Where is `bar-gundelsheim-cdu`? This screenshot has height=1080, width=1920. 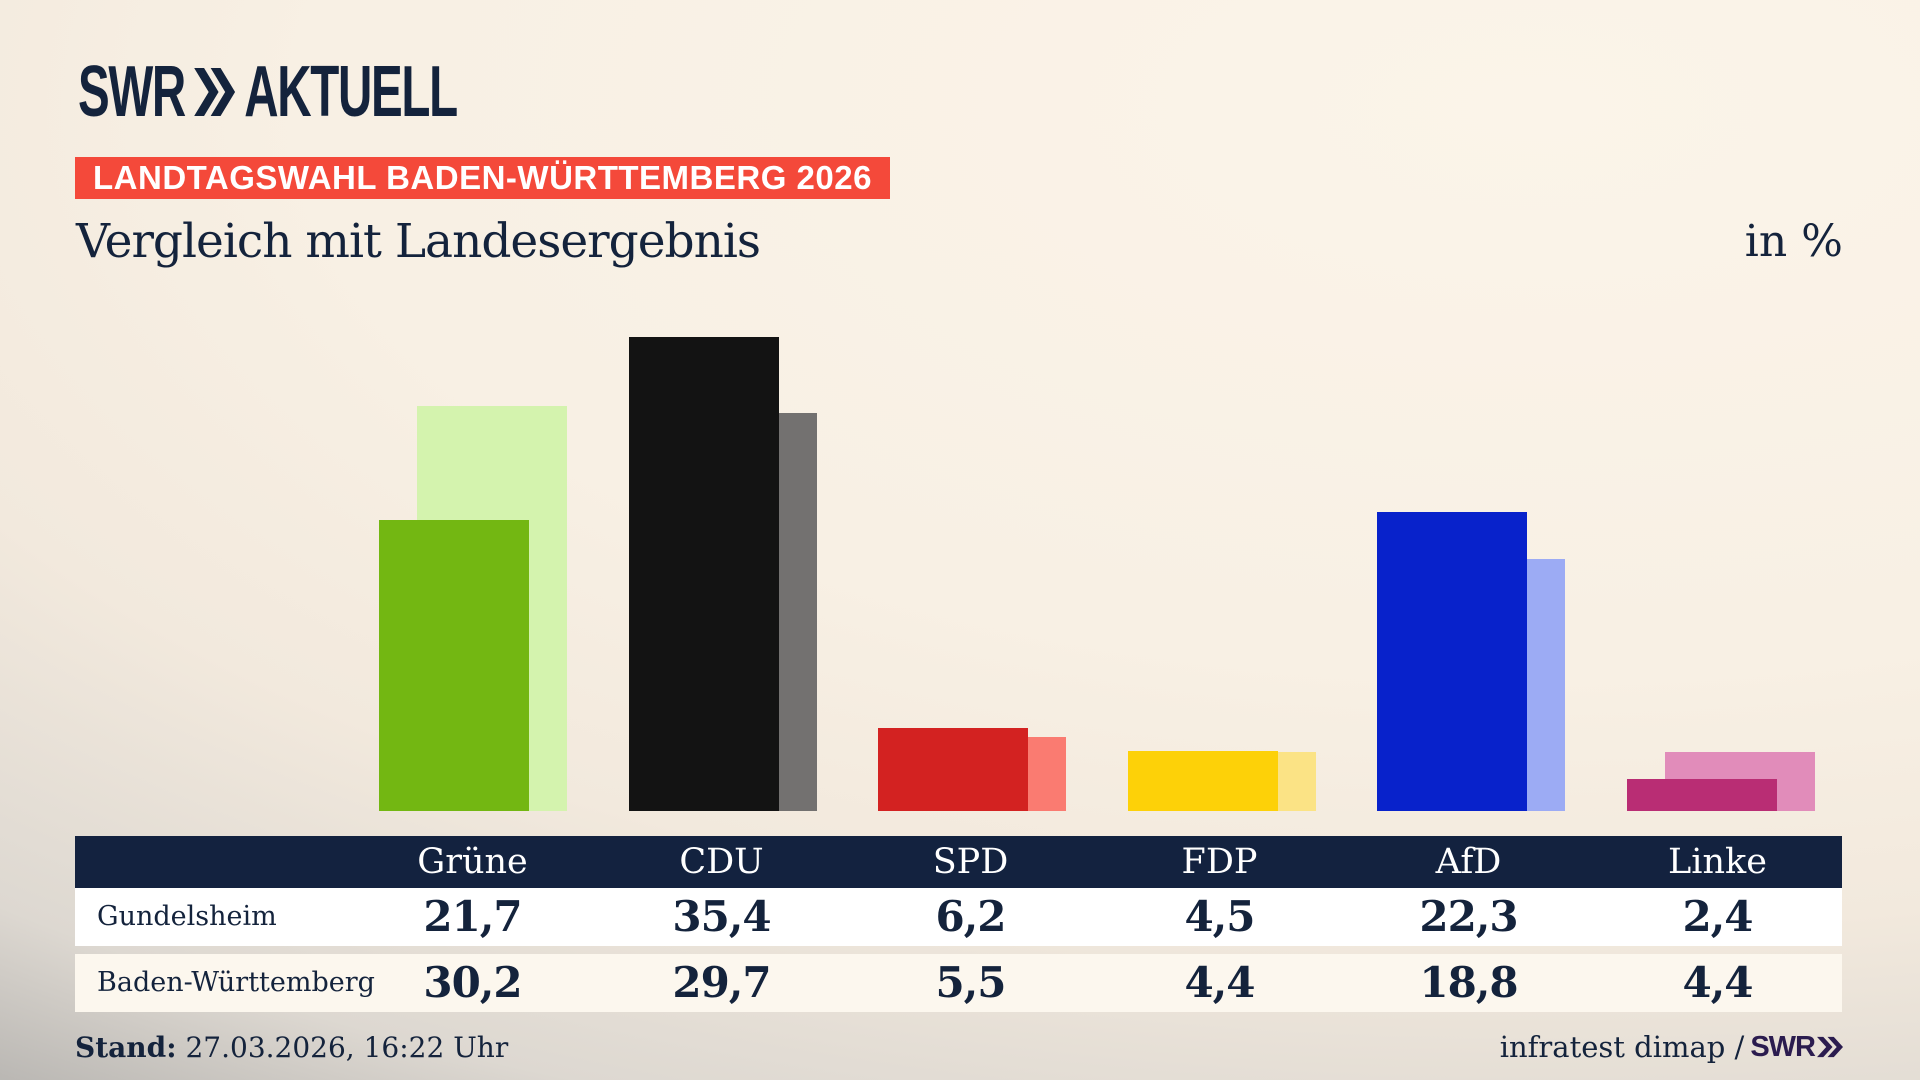 bar-gundelsheim-cdu is located at coordinates (704, 574).